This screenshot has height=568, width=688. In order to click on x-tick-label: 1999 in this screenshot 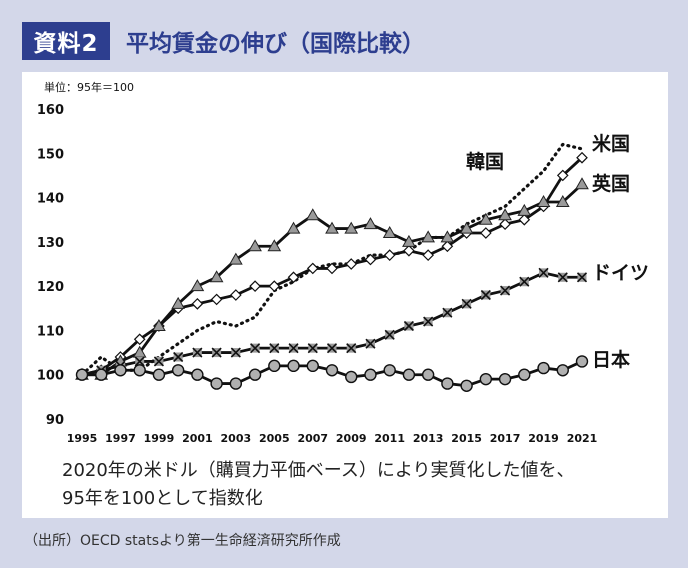, I will do `click(159, 438)`.